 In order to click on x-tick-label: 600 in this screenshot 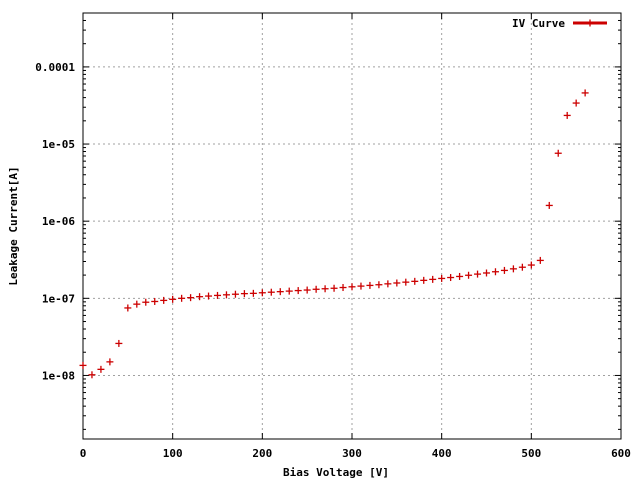, I will do `click(621, 453)`.